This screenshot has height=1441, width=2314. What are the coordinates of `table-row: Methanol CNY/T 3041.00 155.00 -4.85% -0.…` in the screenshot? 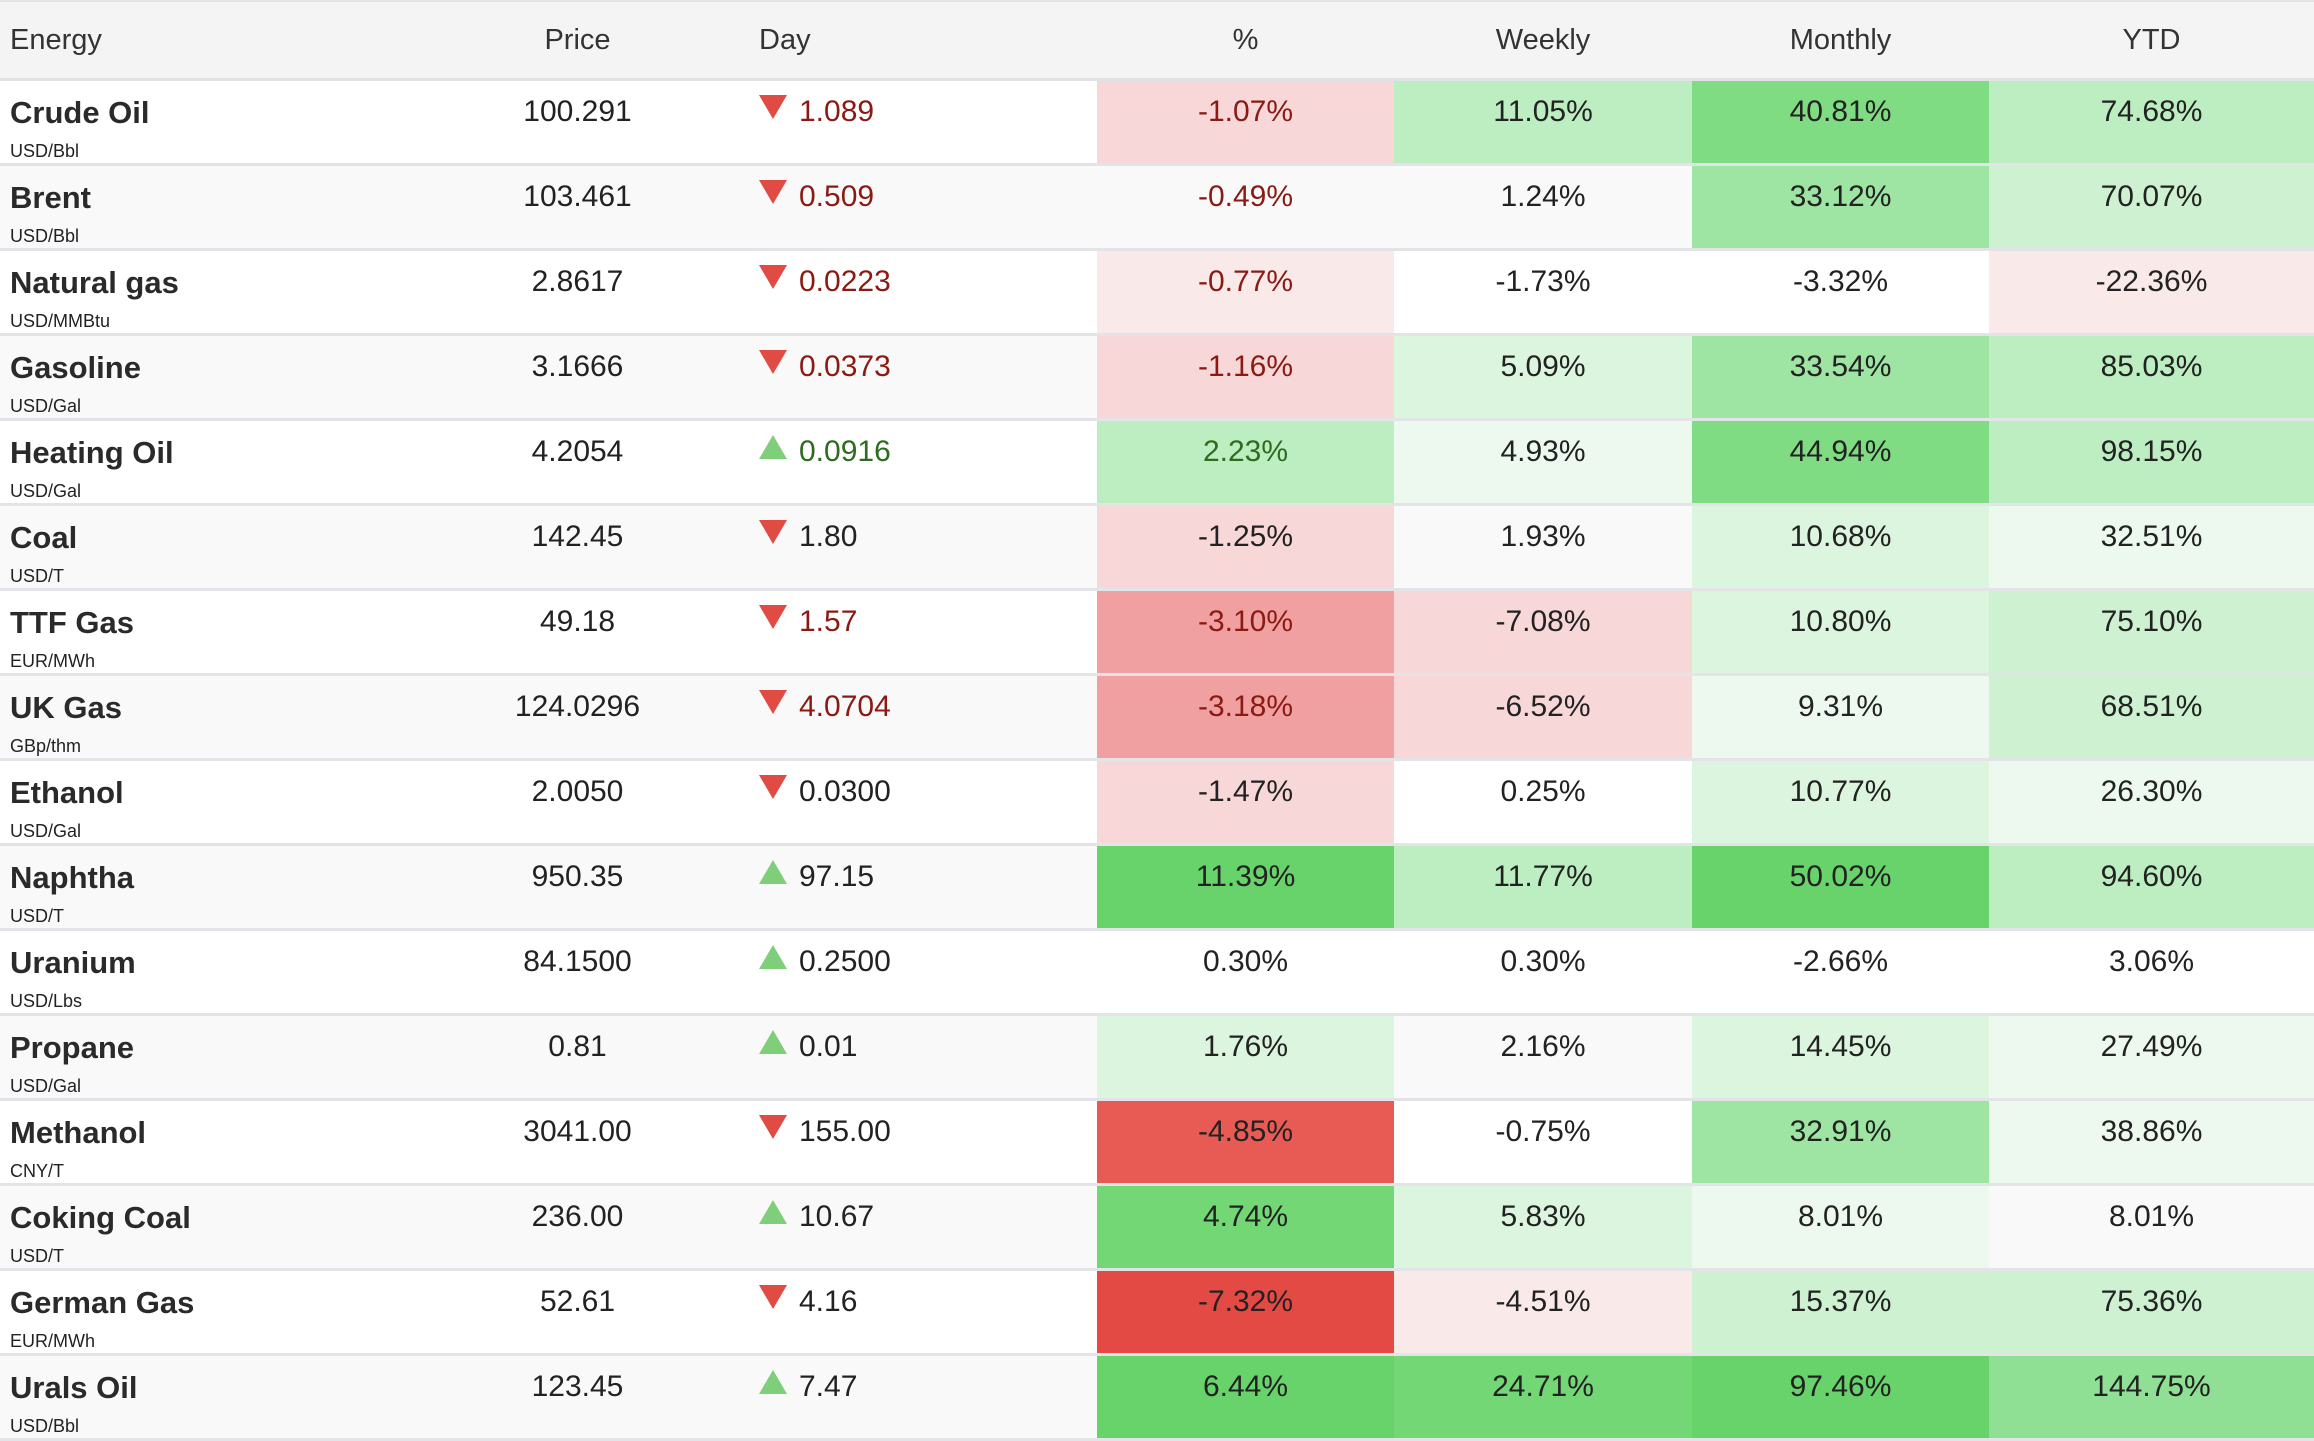 It's located at (1157, 1142).